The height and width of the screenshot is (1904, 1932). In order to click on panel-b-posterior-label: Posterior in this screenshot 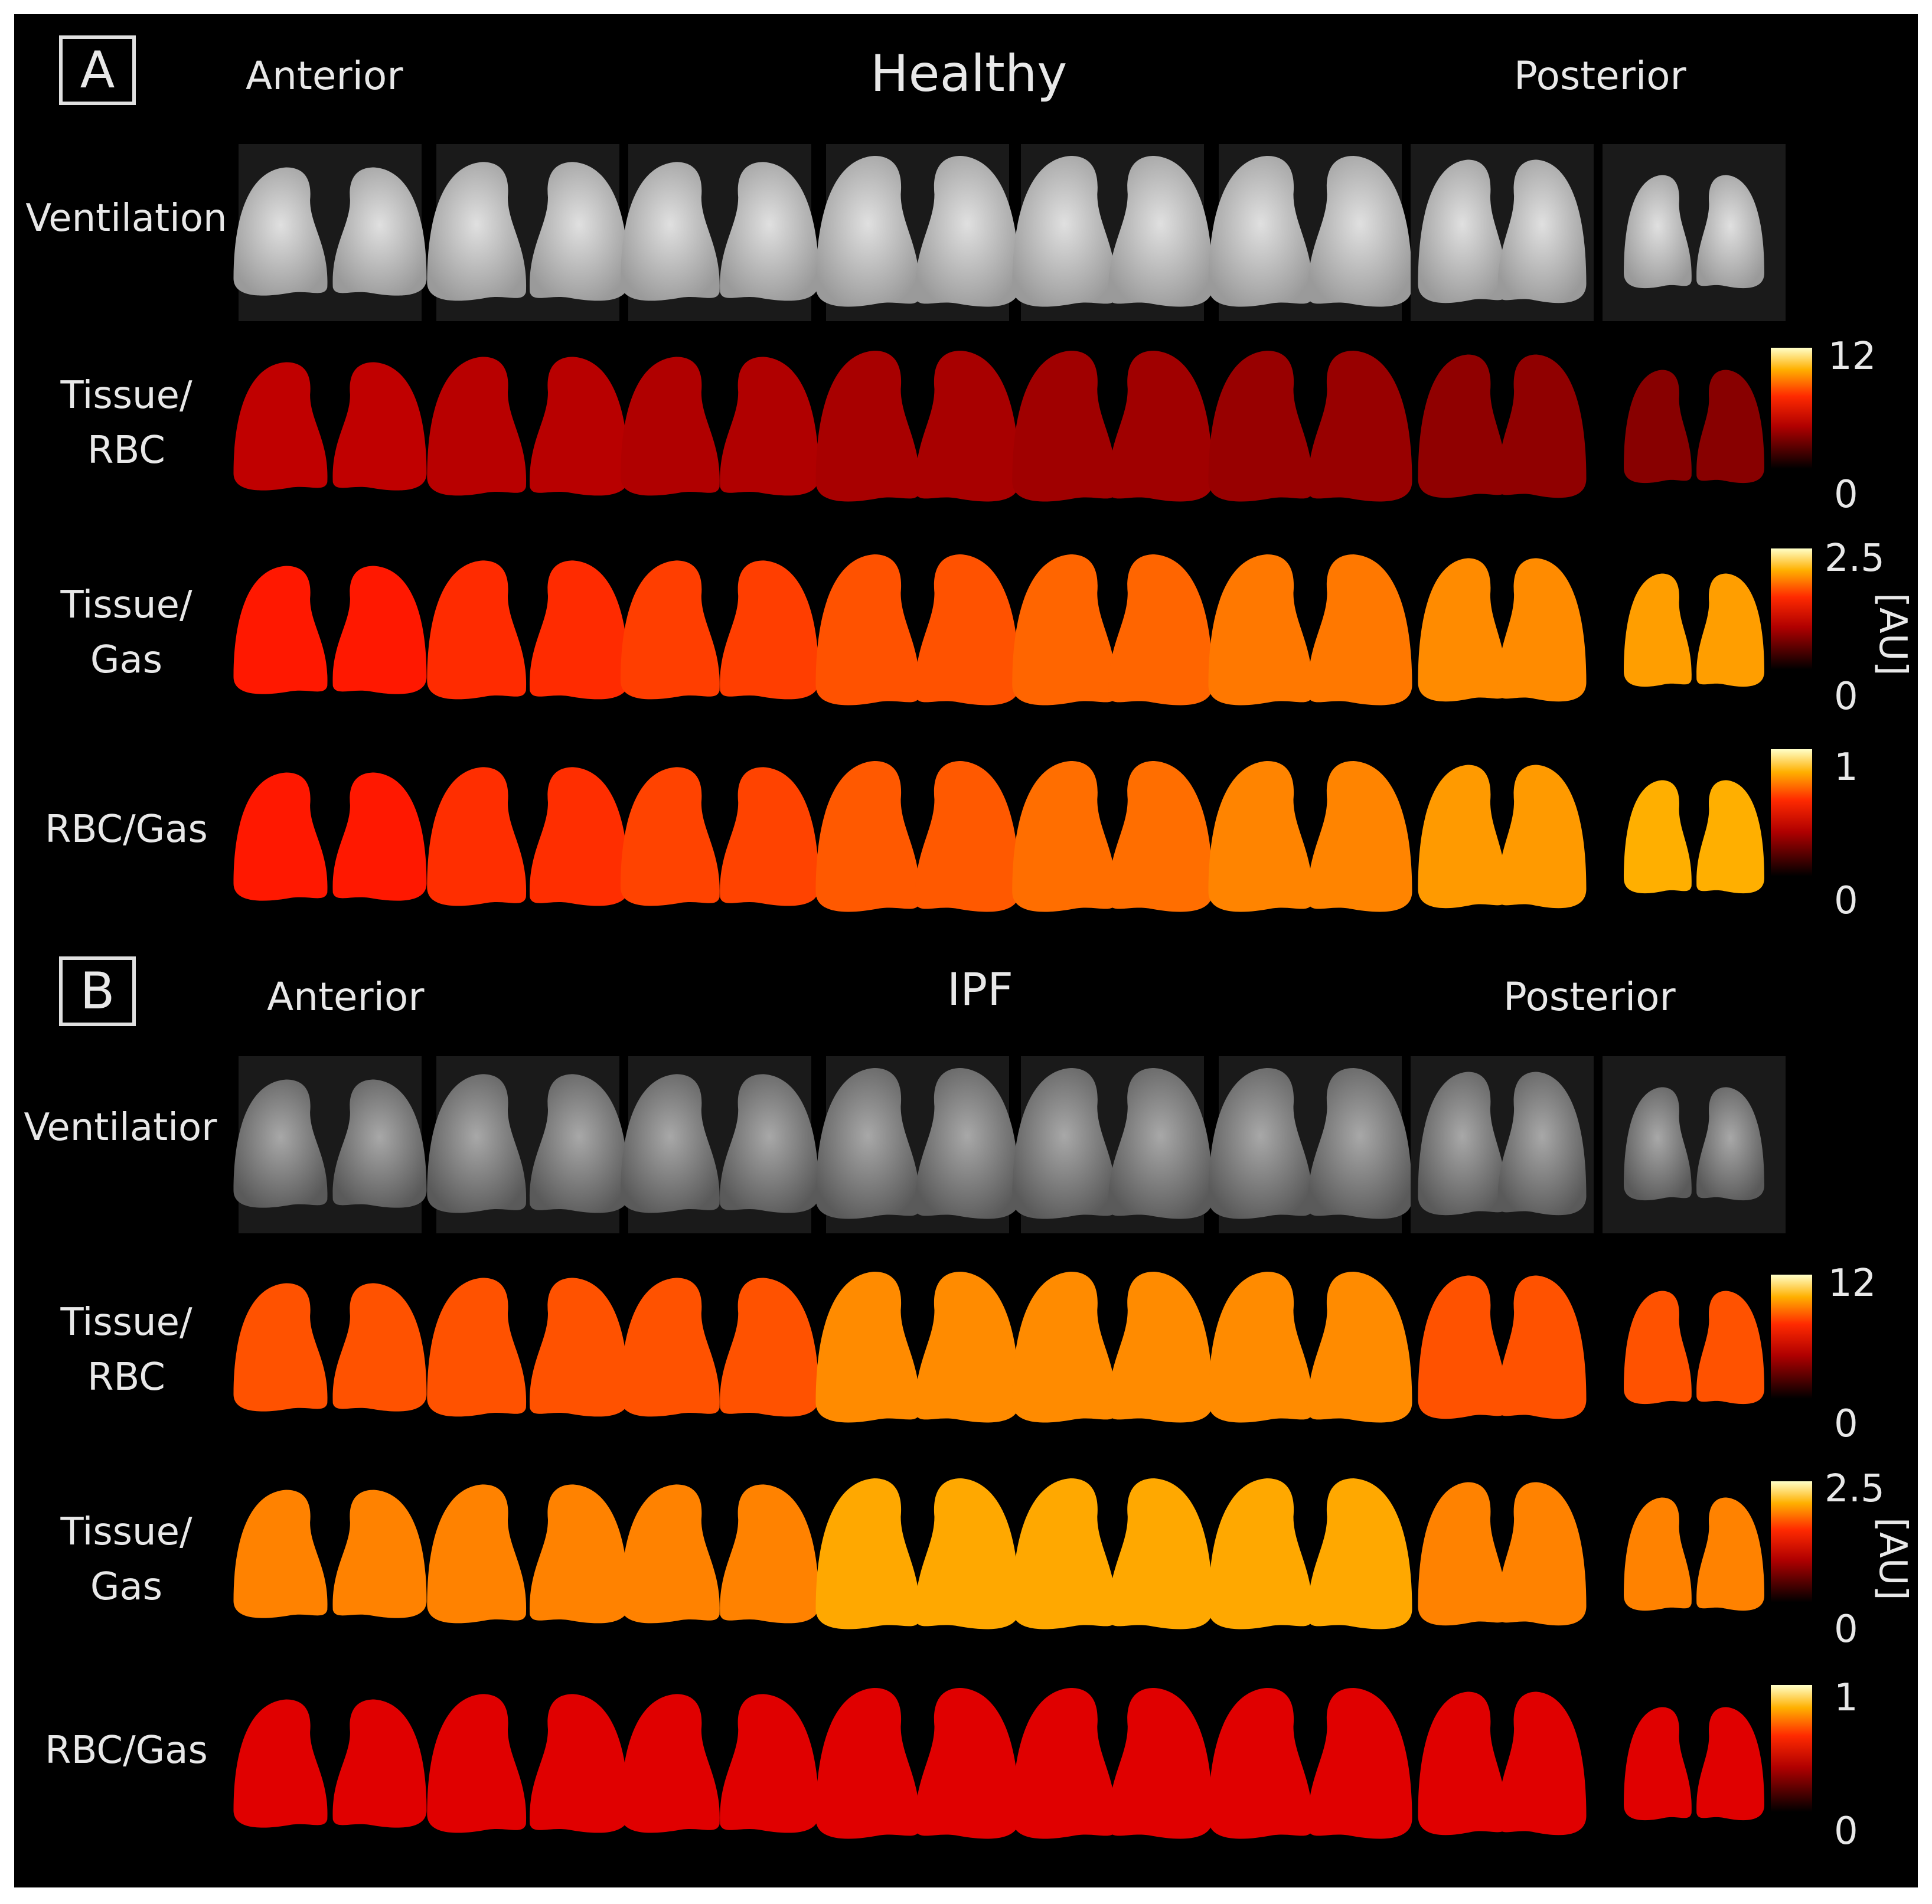, I will do `click(1589, 997)`.